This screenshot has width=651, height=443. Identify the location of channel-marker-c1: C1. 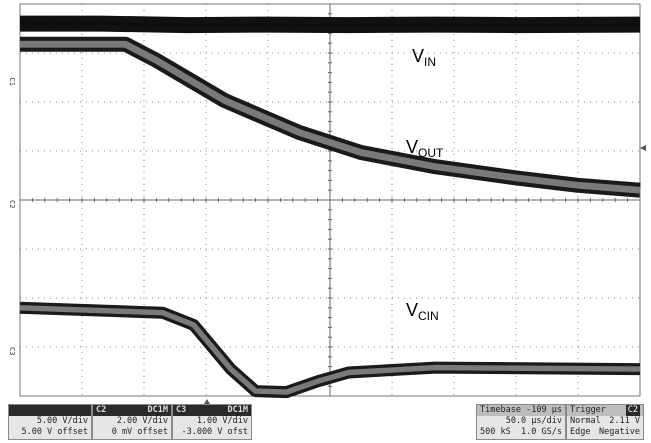
(12, 82).